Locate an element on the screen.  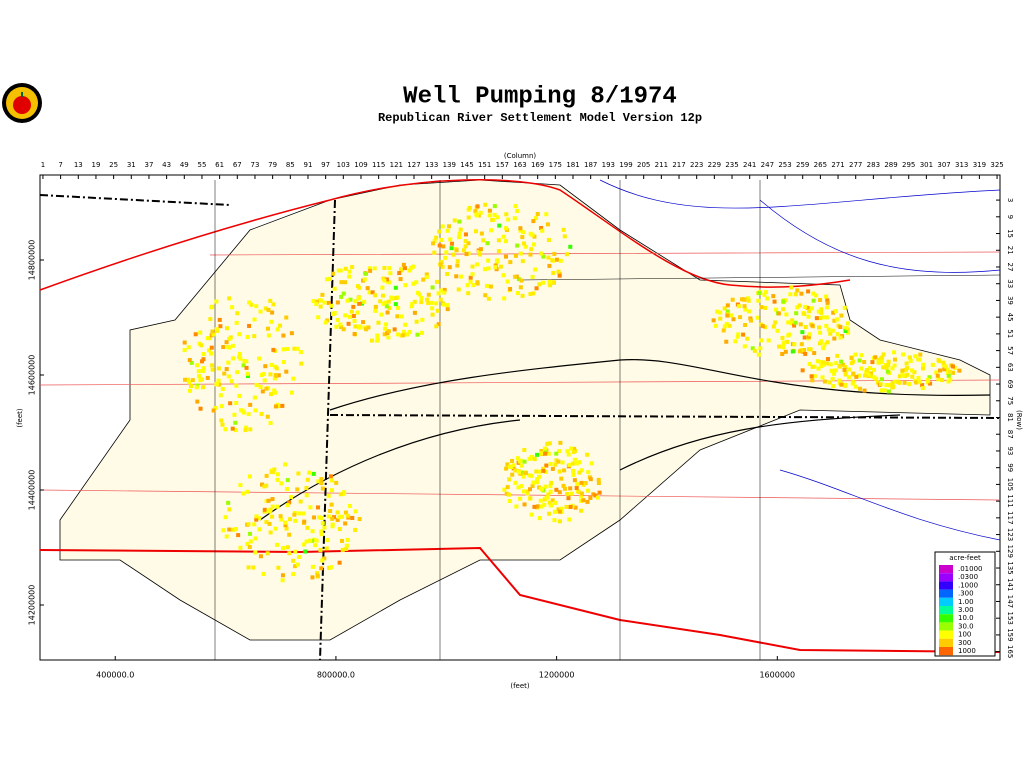
row-tick-label: 57 is located at coordinates (1010, 350).